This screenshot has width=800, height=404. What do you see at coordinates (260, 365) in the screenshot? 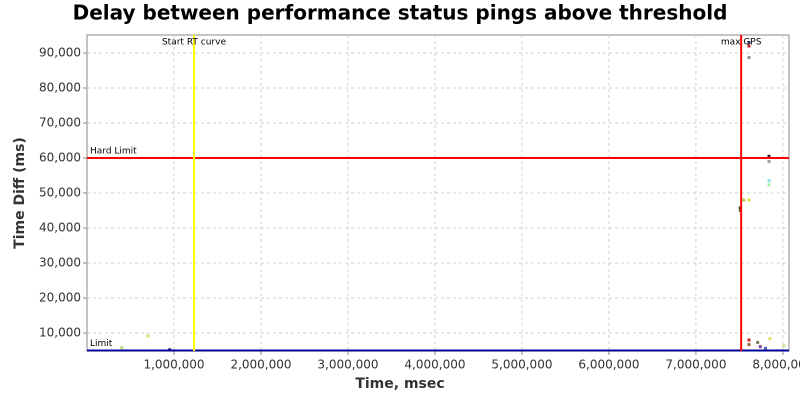
I see `x-tick-label: 2,000,000` at bounding box center [260, 365].